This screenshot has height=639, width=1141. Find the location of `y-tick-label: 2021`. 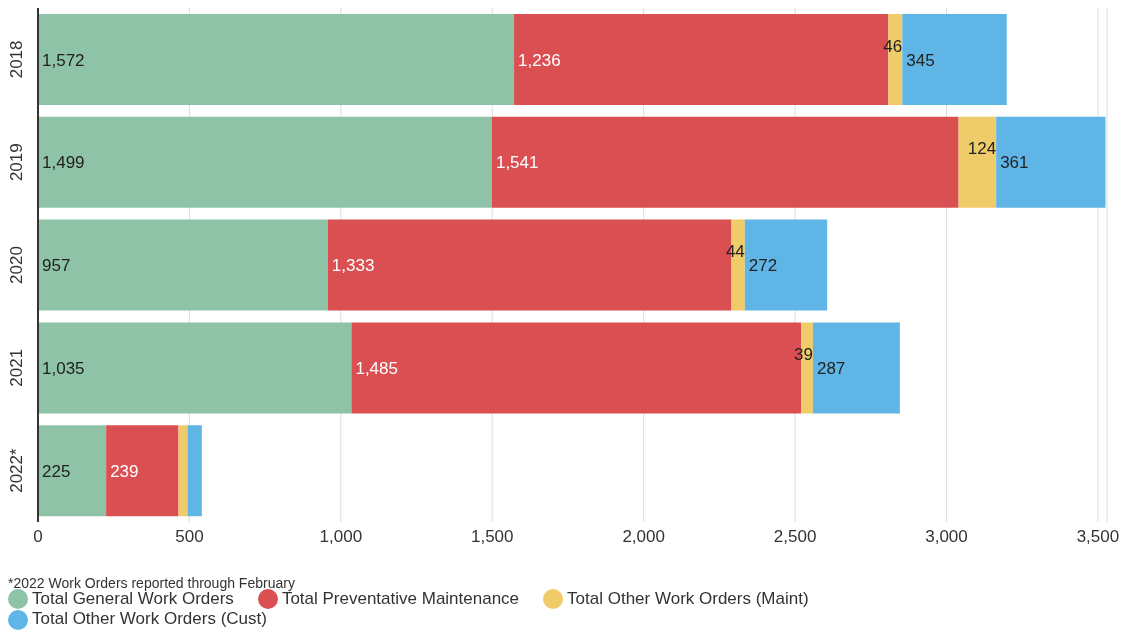

y-tick-label: 2021 is located at coordinates (16, 367).